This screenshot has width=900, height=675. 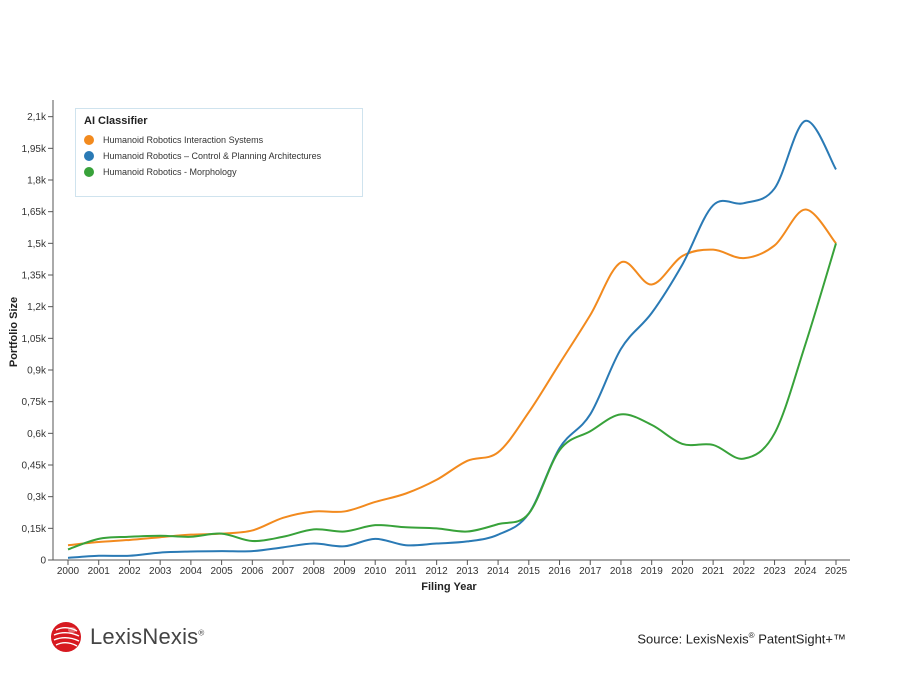 What do you see at coordinates (160, 571) in the screenshot?
I see `x-tick-label: 2003` at bounding box center [160, 571].